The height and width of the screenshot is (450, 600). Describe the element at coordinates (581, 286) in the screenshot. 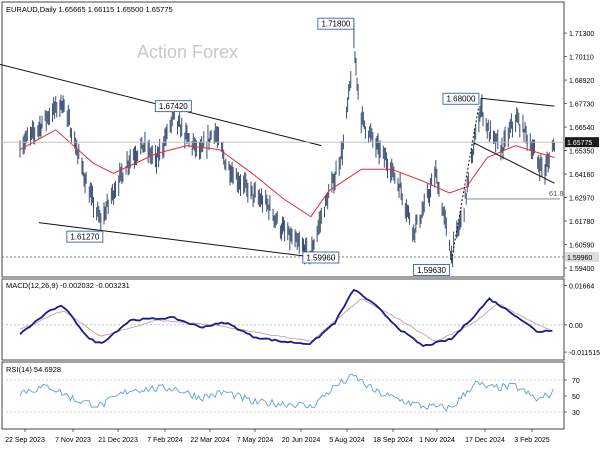

I see `macd-tick-label: 0.01664` at that location.